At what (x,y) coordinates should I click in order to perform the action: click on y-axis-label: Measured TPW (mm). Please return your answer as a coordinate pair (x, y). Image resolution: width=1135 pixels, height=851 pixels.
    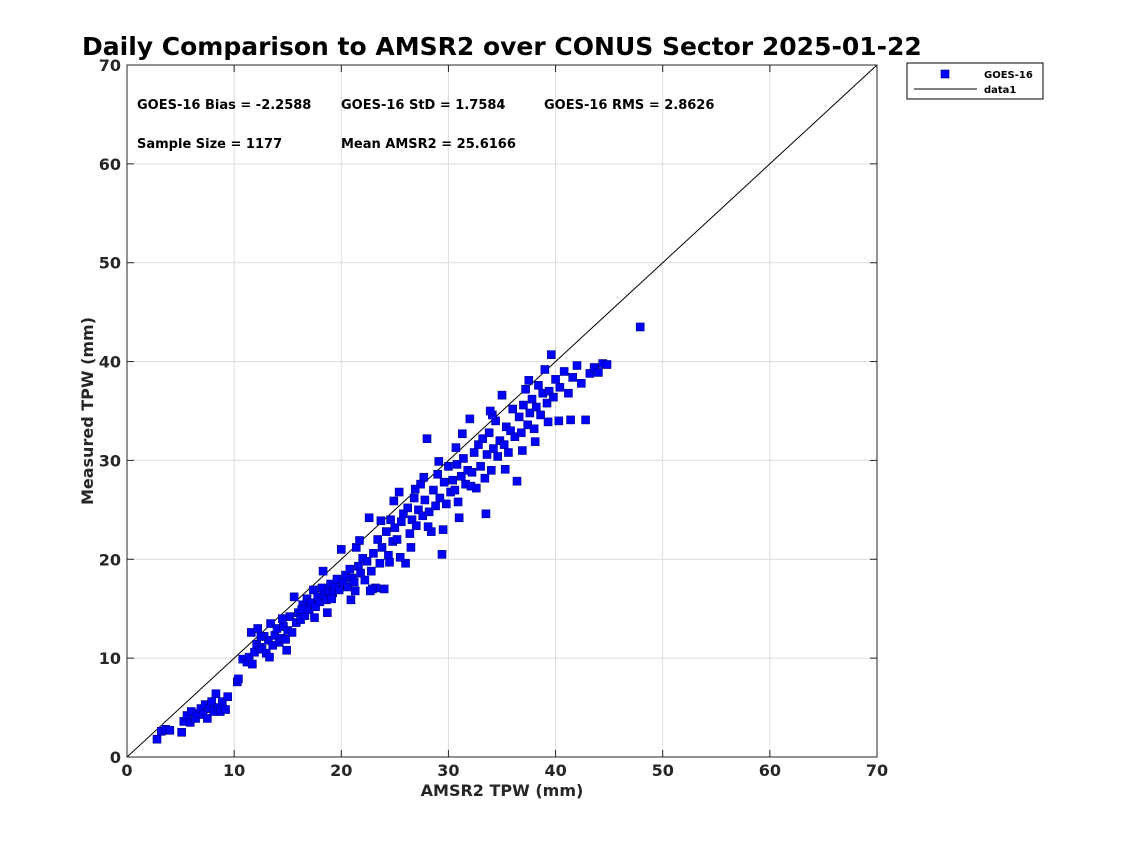
    Looking at the image, I should click on (87, 411).